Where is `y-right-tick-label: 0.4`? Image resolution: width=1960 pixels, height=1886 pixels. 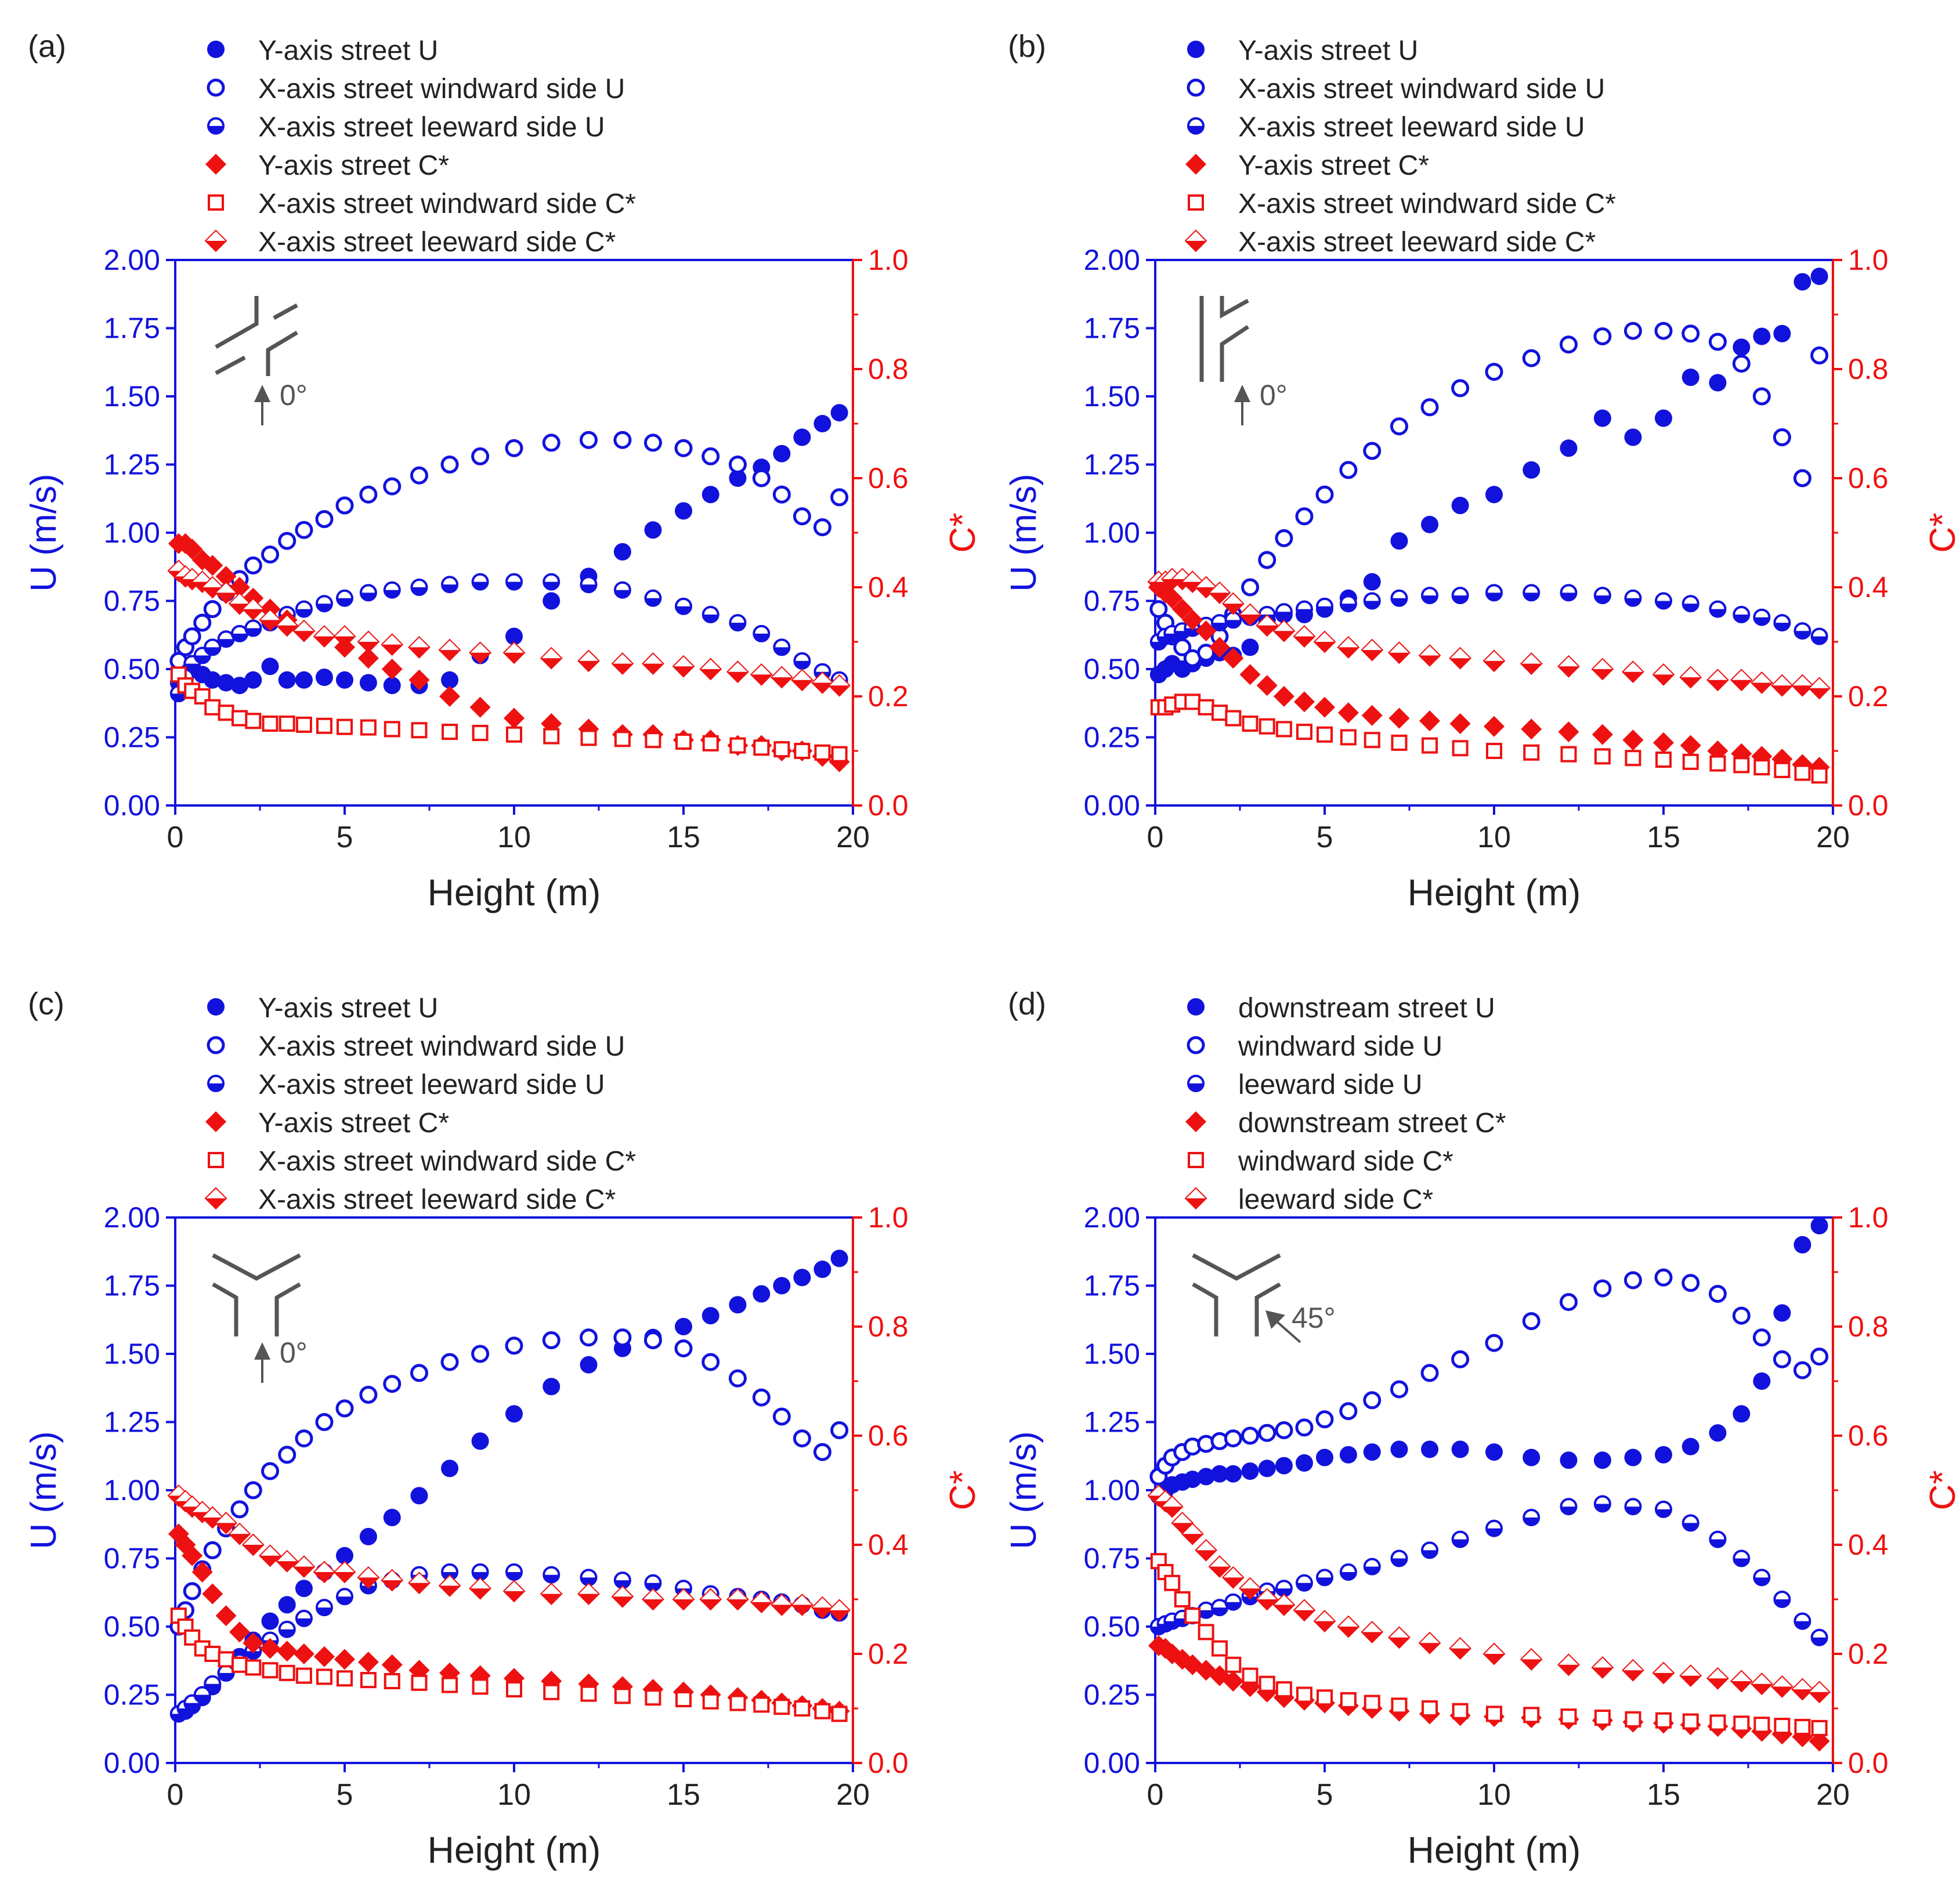
y-right-tick-label: 0.4 is located at coordinates (1868, 1545).